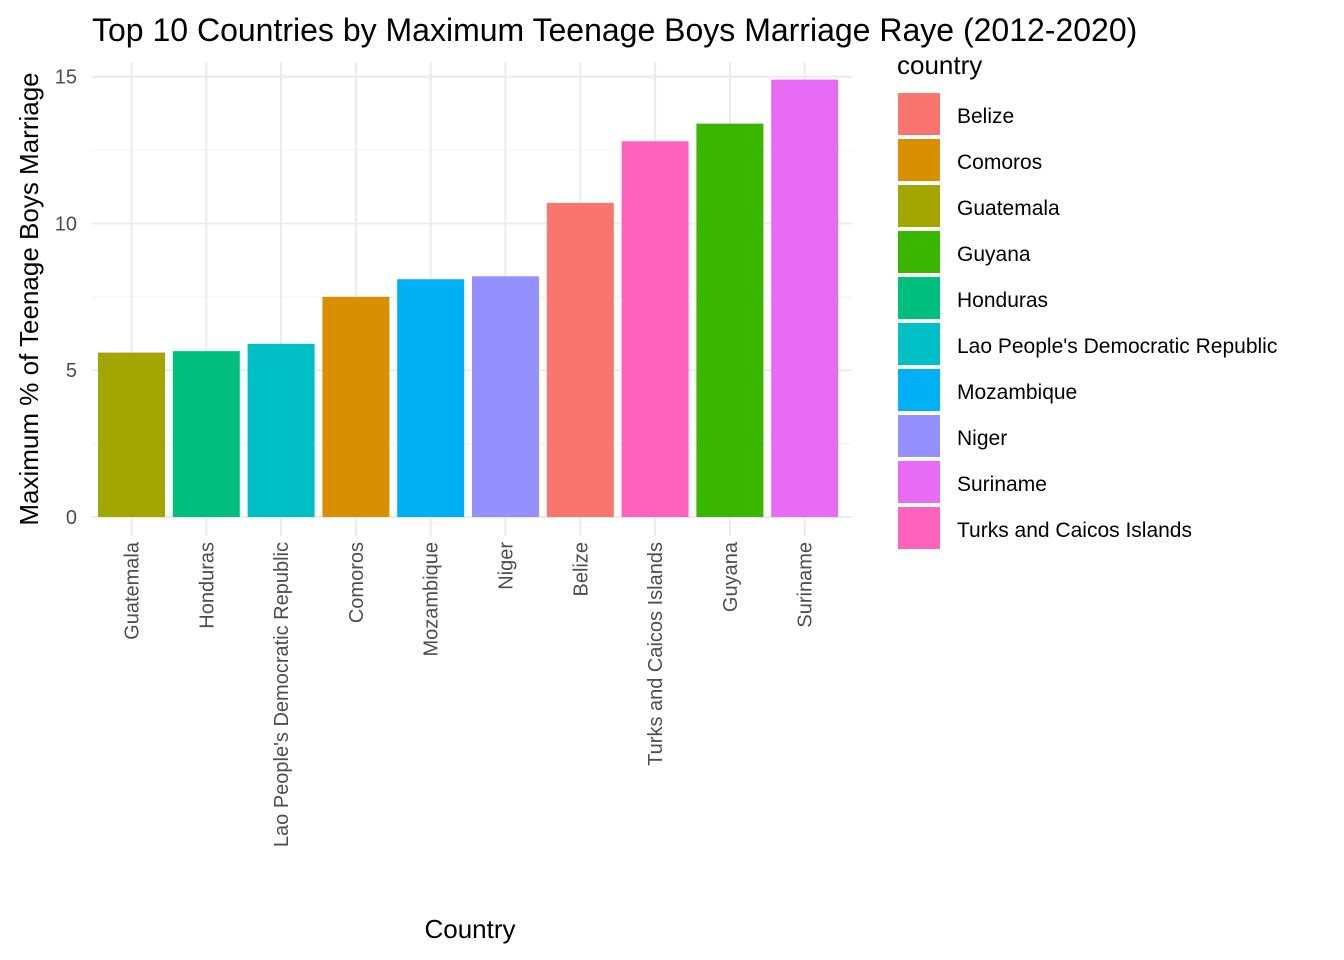  Describe the element at coordinates (282, 694) in the screenshot. I see `x-tick-label-3: Lao People's Democratic Republic` at that location.